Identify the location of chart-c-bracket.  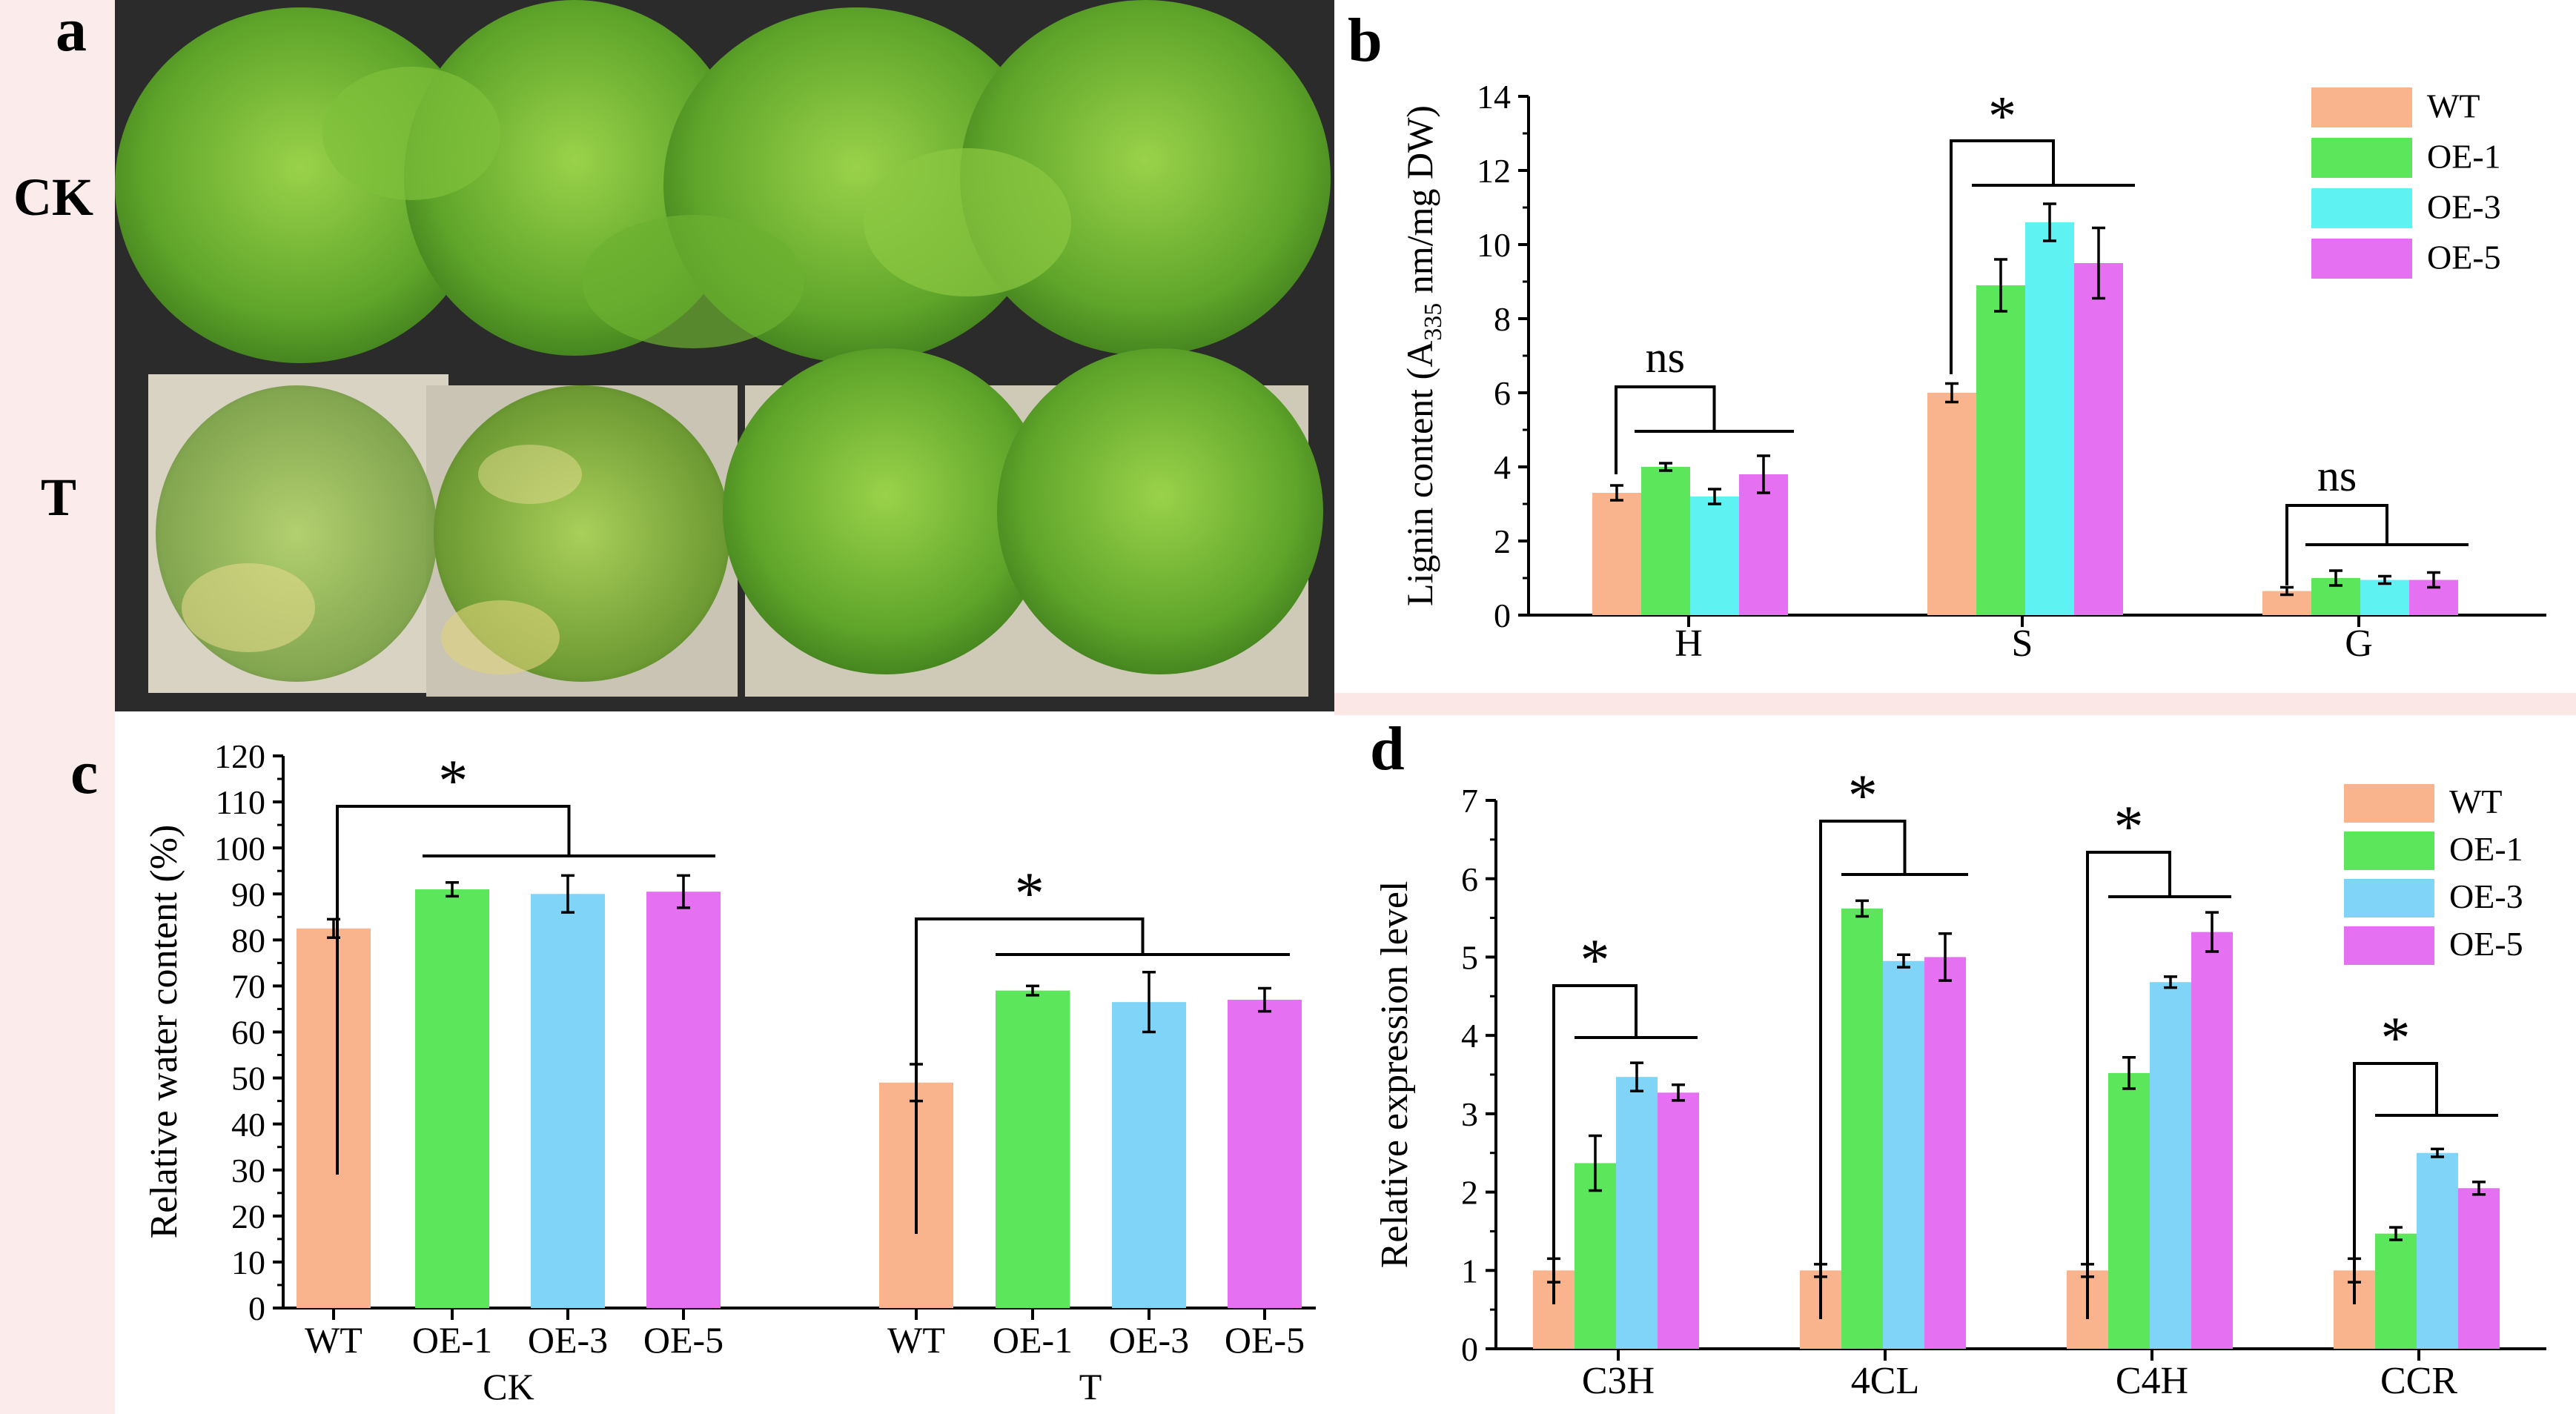
(453, 990).